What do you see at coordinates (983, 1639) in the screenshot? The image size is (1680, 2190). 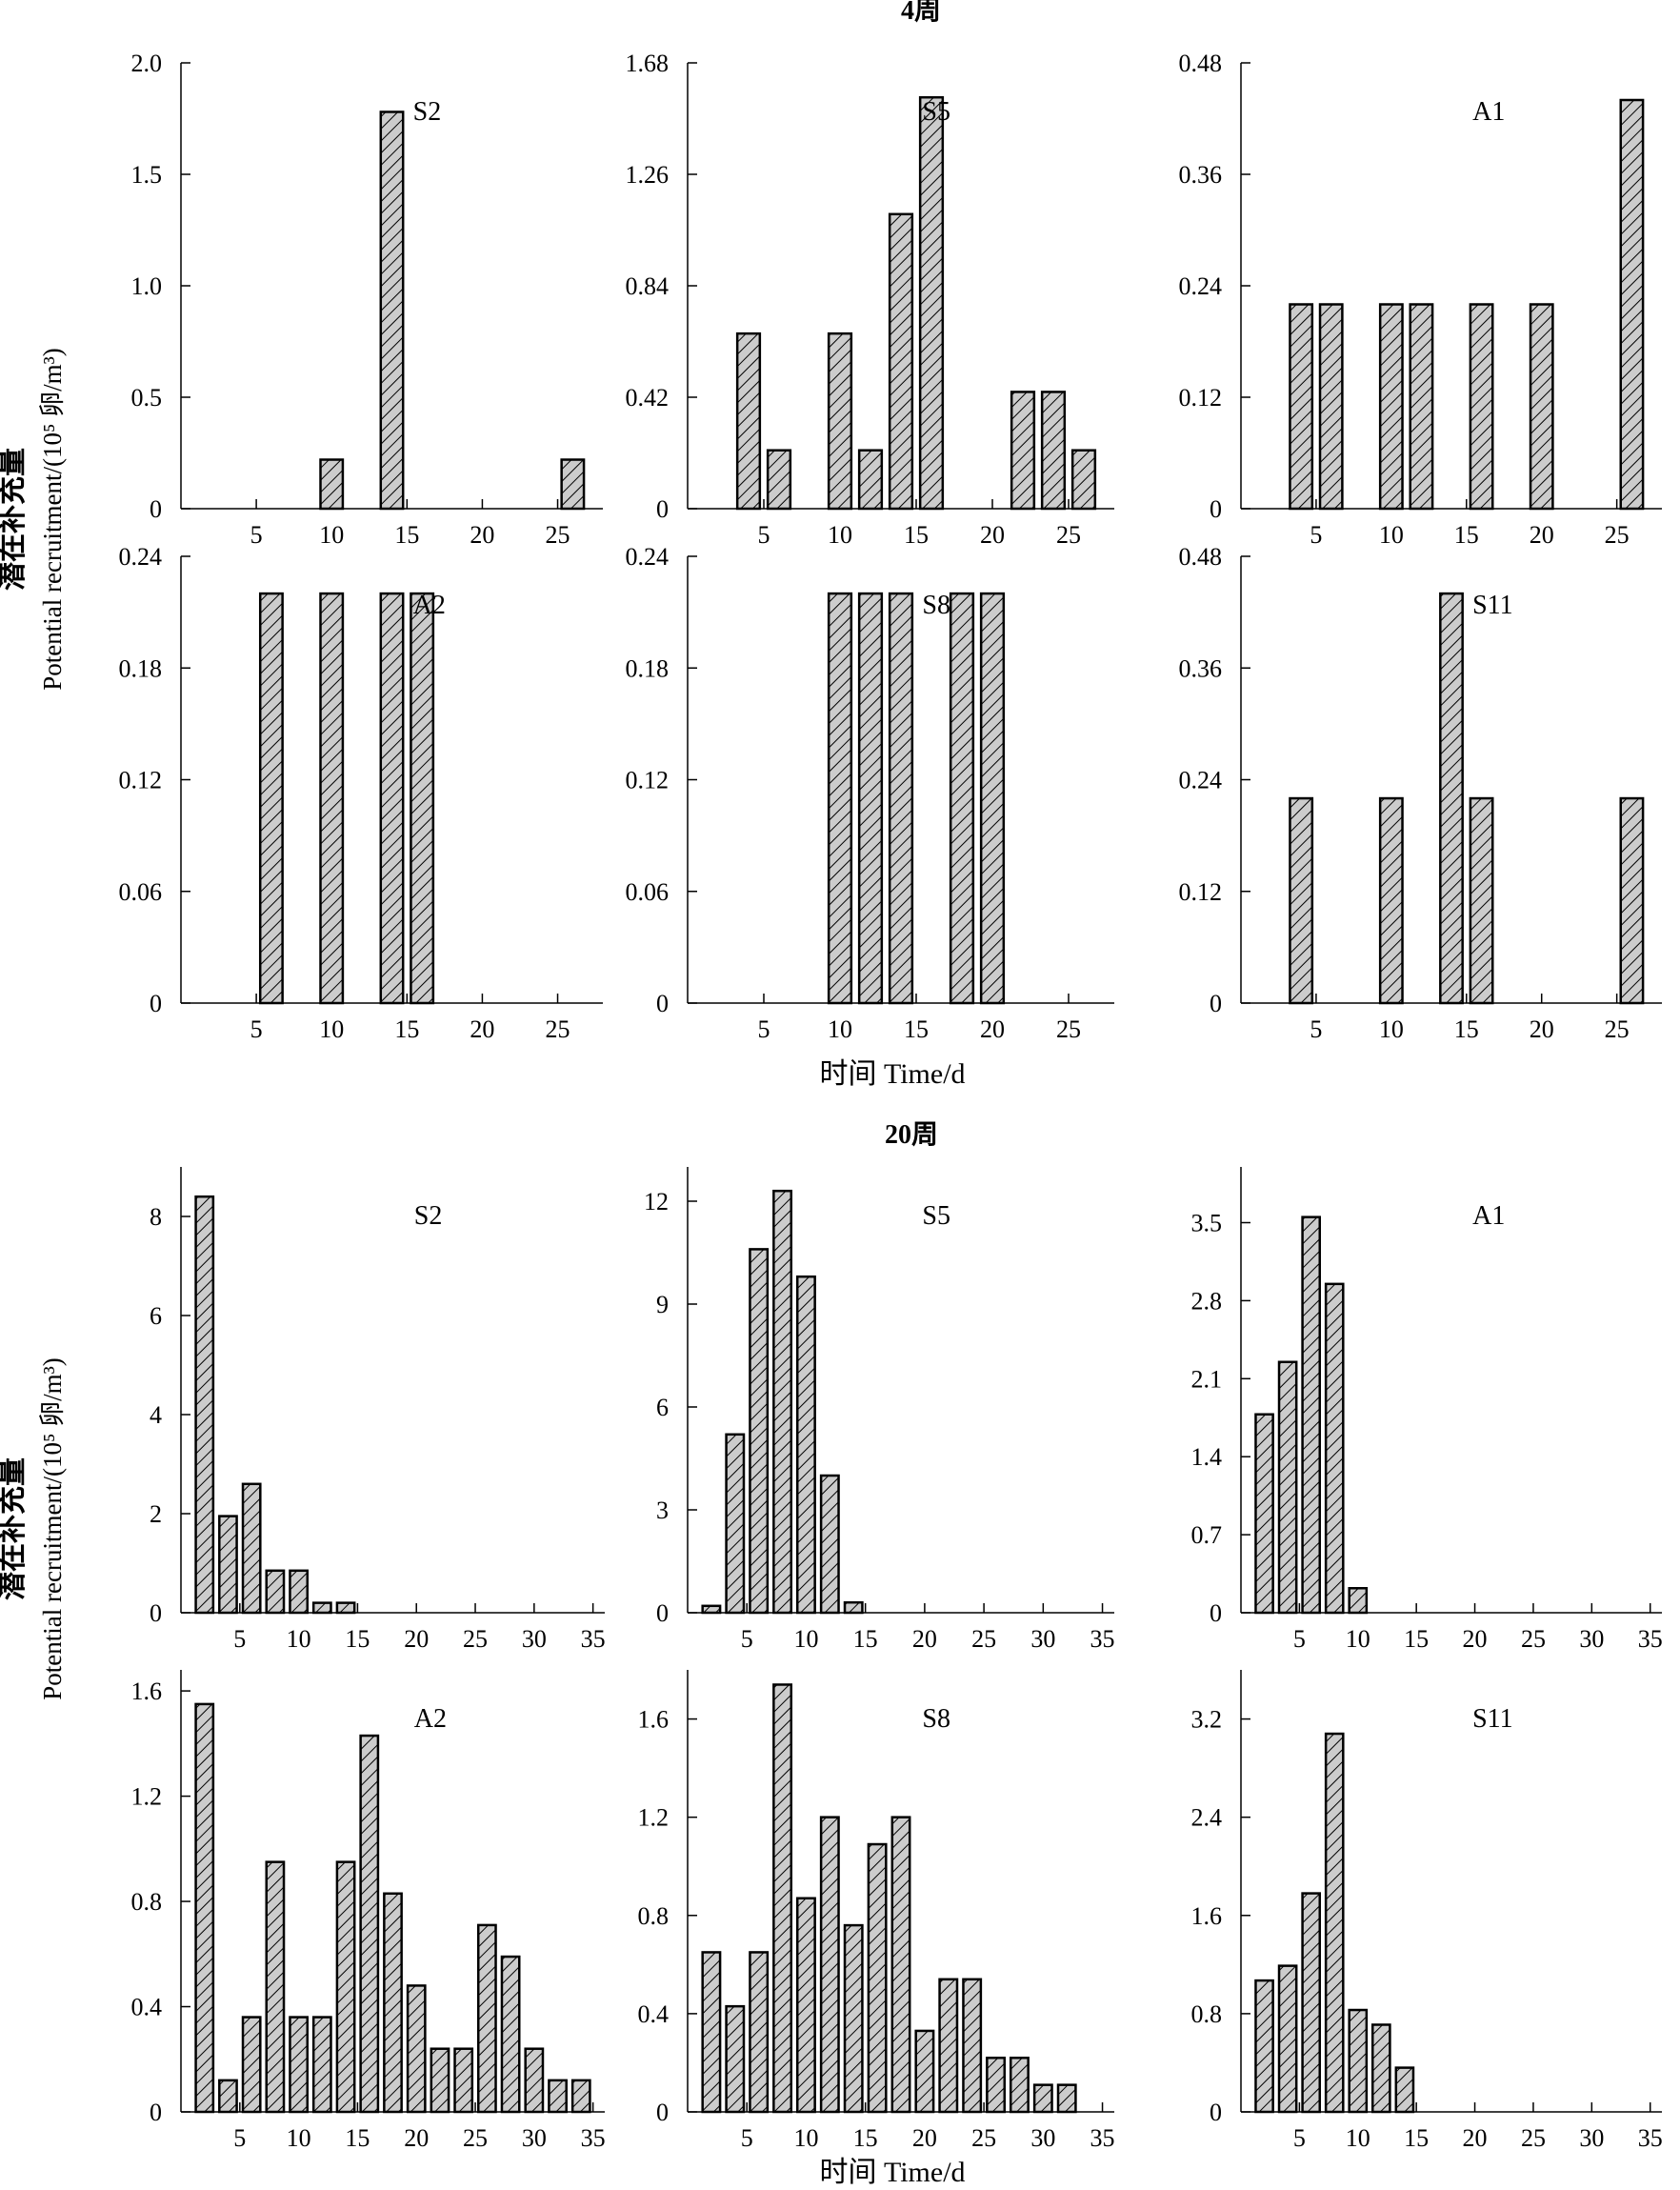 I see `x-tick-label-s1-p1: 25` at bounding box center [983, 1639].